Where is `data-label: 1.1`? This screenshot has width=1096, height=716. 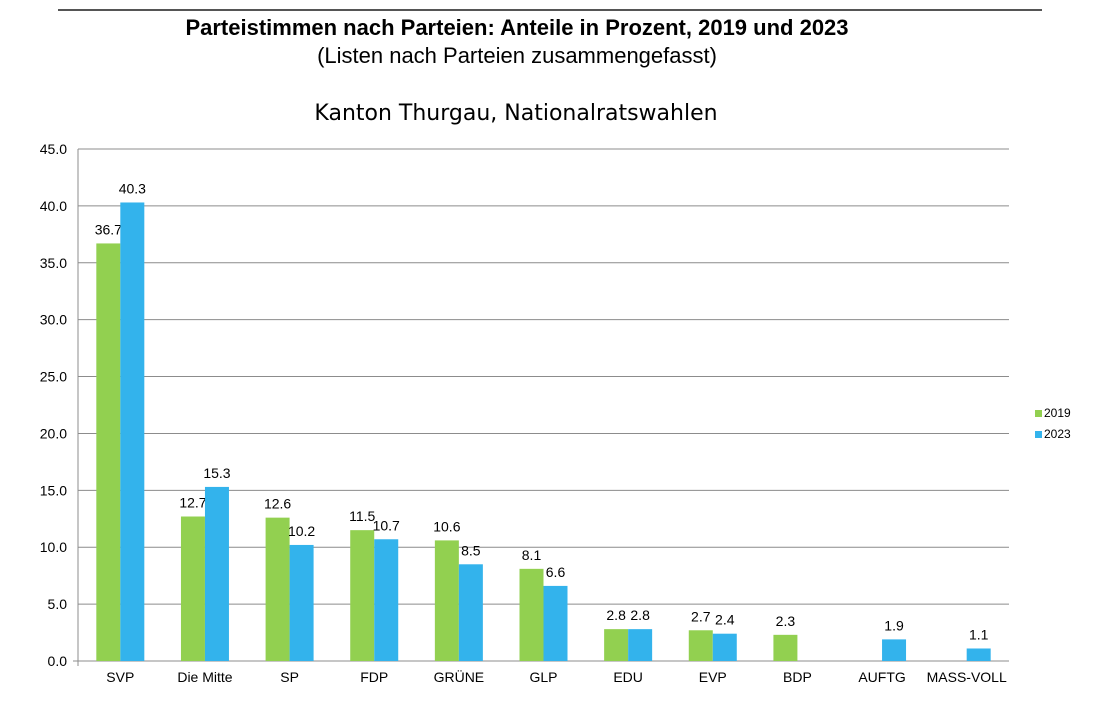
data-label: 1.1 is located at coordinates (979, 634).